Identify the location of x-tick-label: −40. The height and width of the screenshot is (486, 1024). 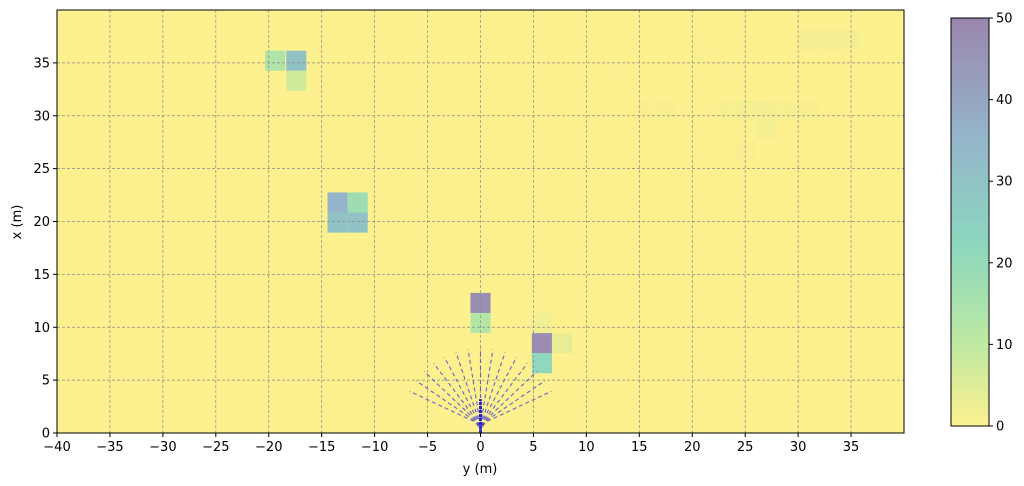
(56, 447).